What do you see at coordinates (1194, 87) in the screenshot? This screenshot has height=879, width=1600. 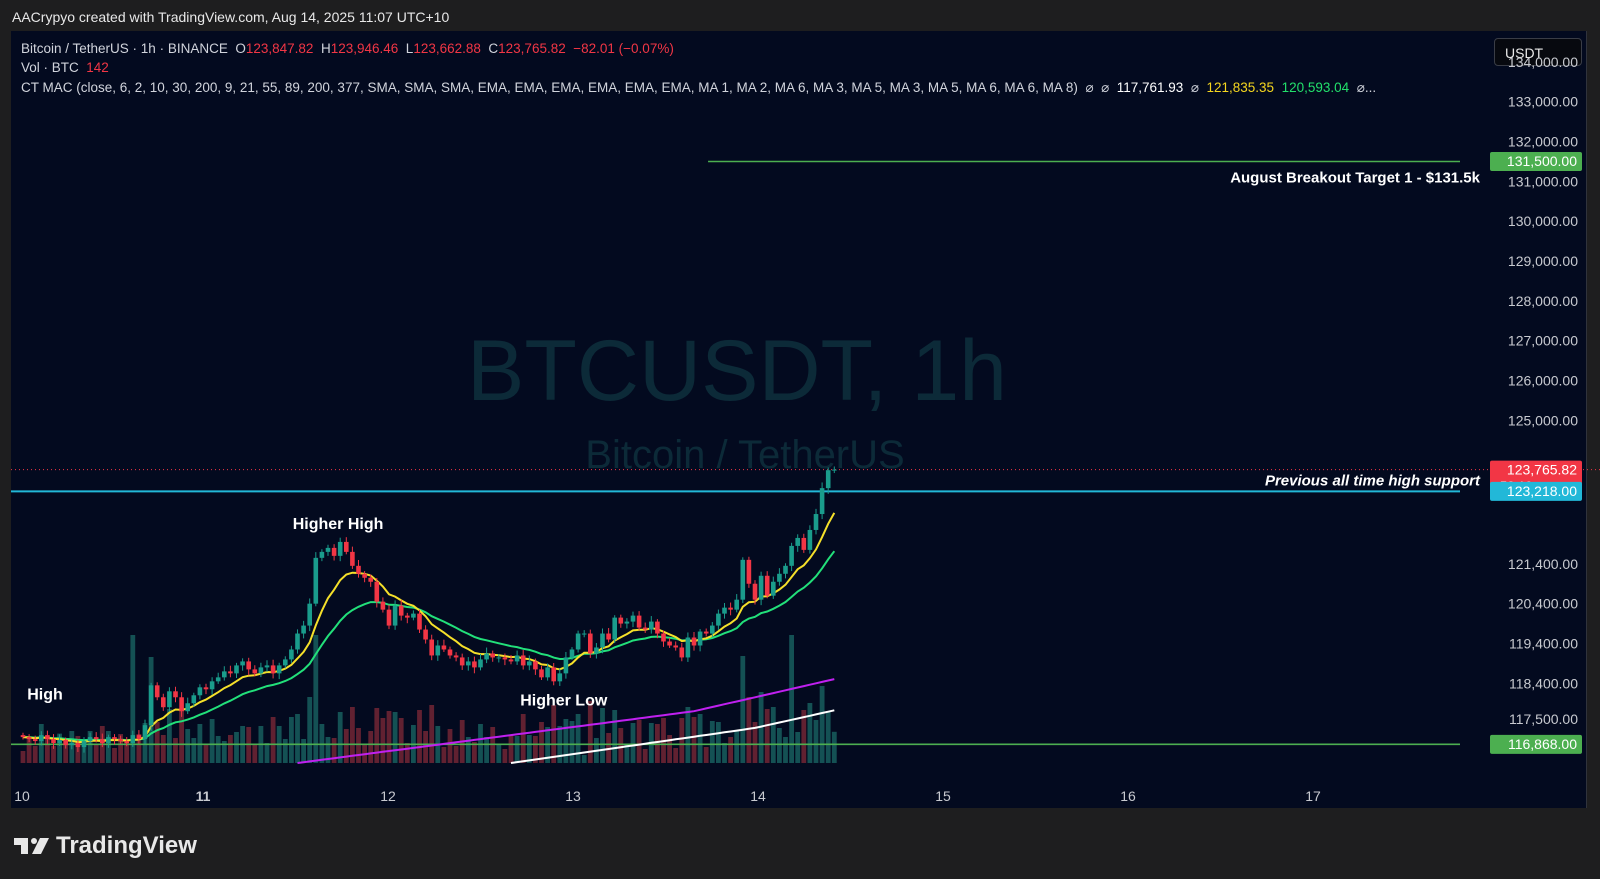 I see `indicator-na-3: ⌀` at bounding box center [1194, 87].